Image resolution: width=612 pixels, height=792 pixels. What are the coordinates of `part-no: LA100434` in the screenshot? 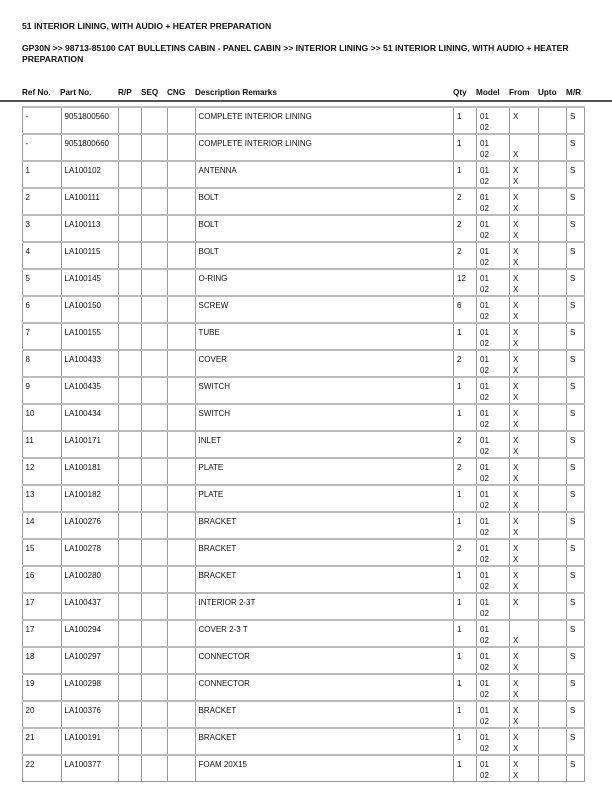 It's located at (82, 413).